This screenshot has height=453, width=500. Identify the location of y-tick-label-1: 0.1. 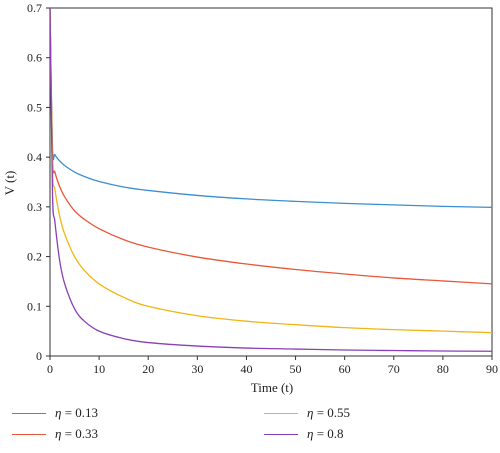
(34, 306).